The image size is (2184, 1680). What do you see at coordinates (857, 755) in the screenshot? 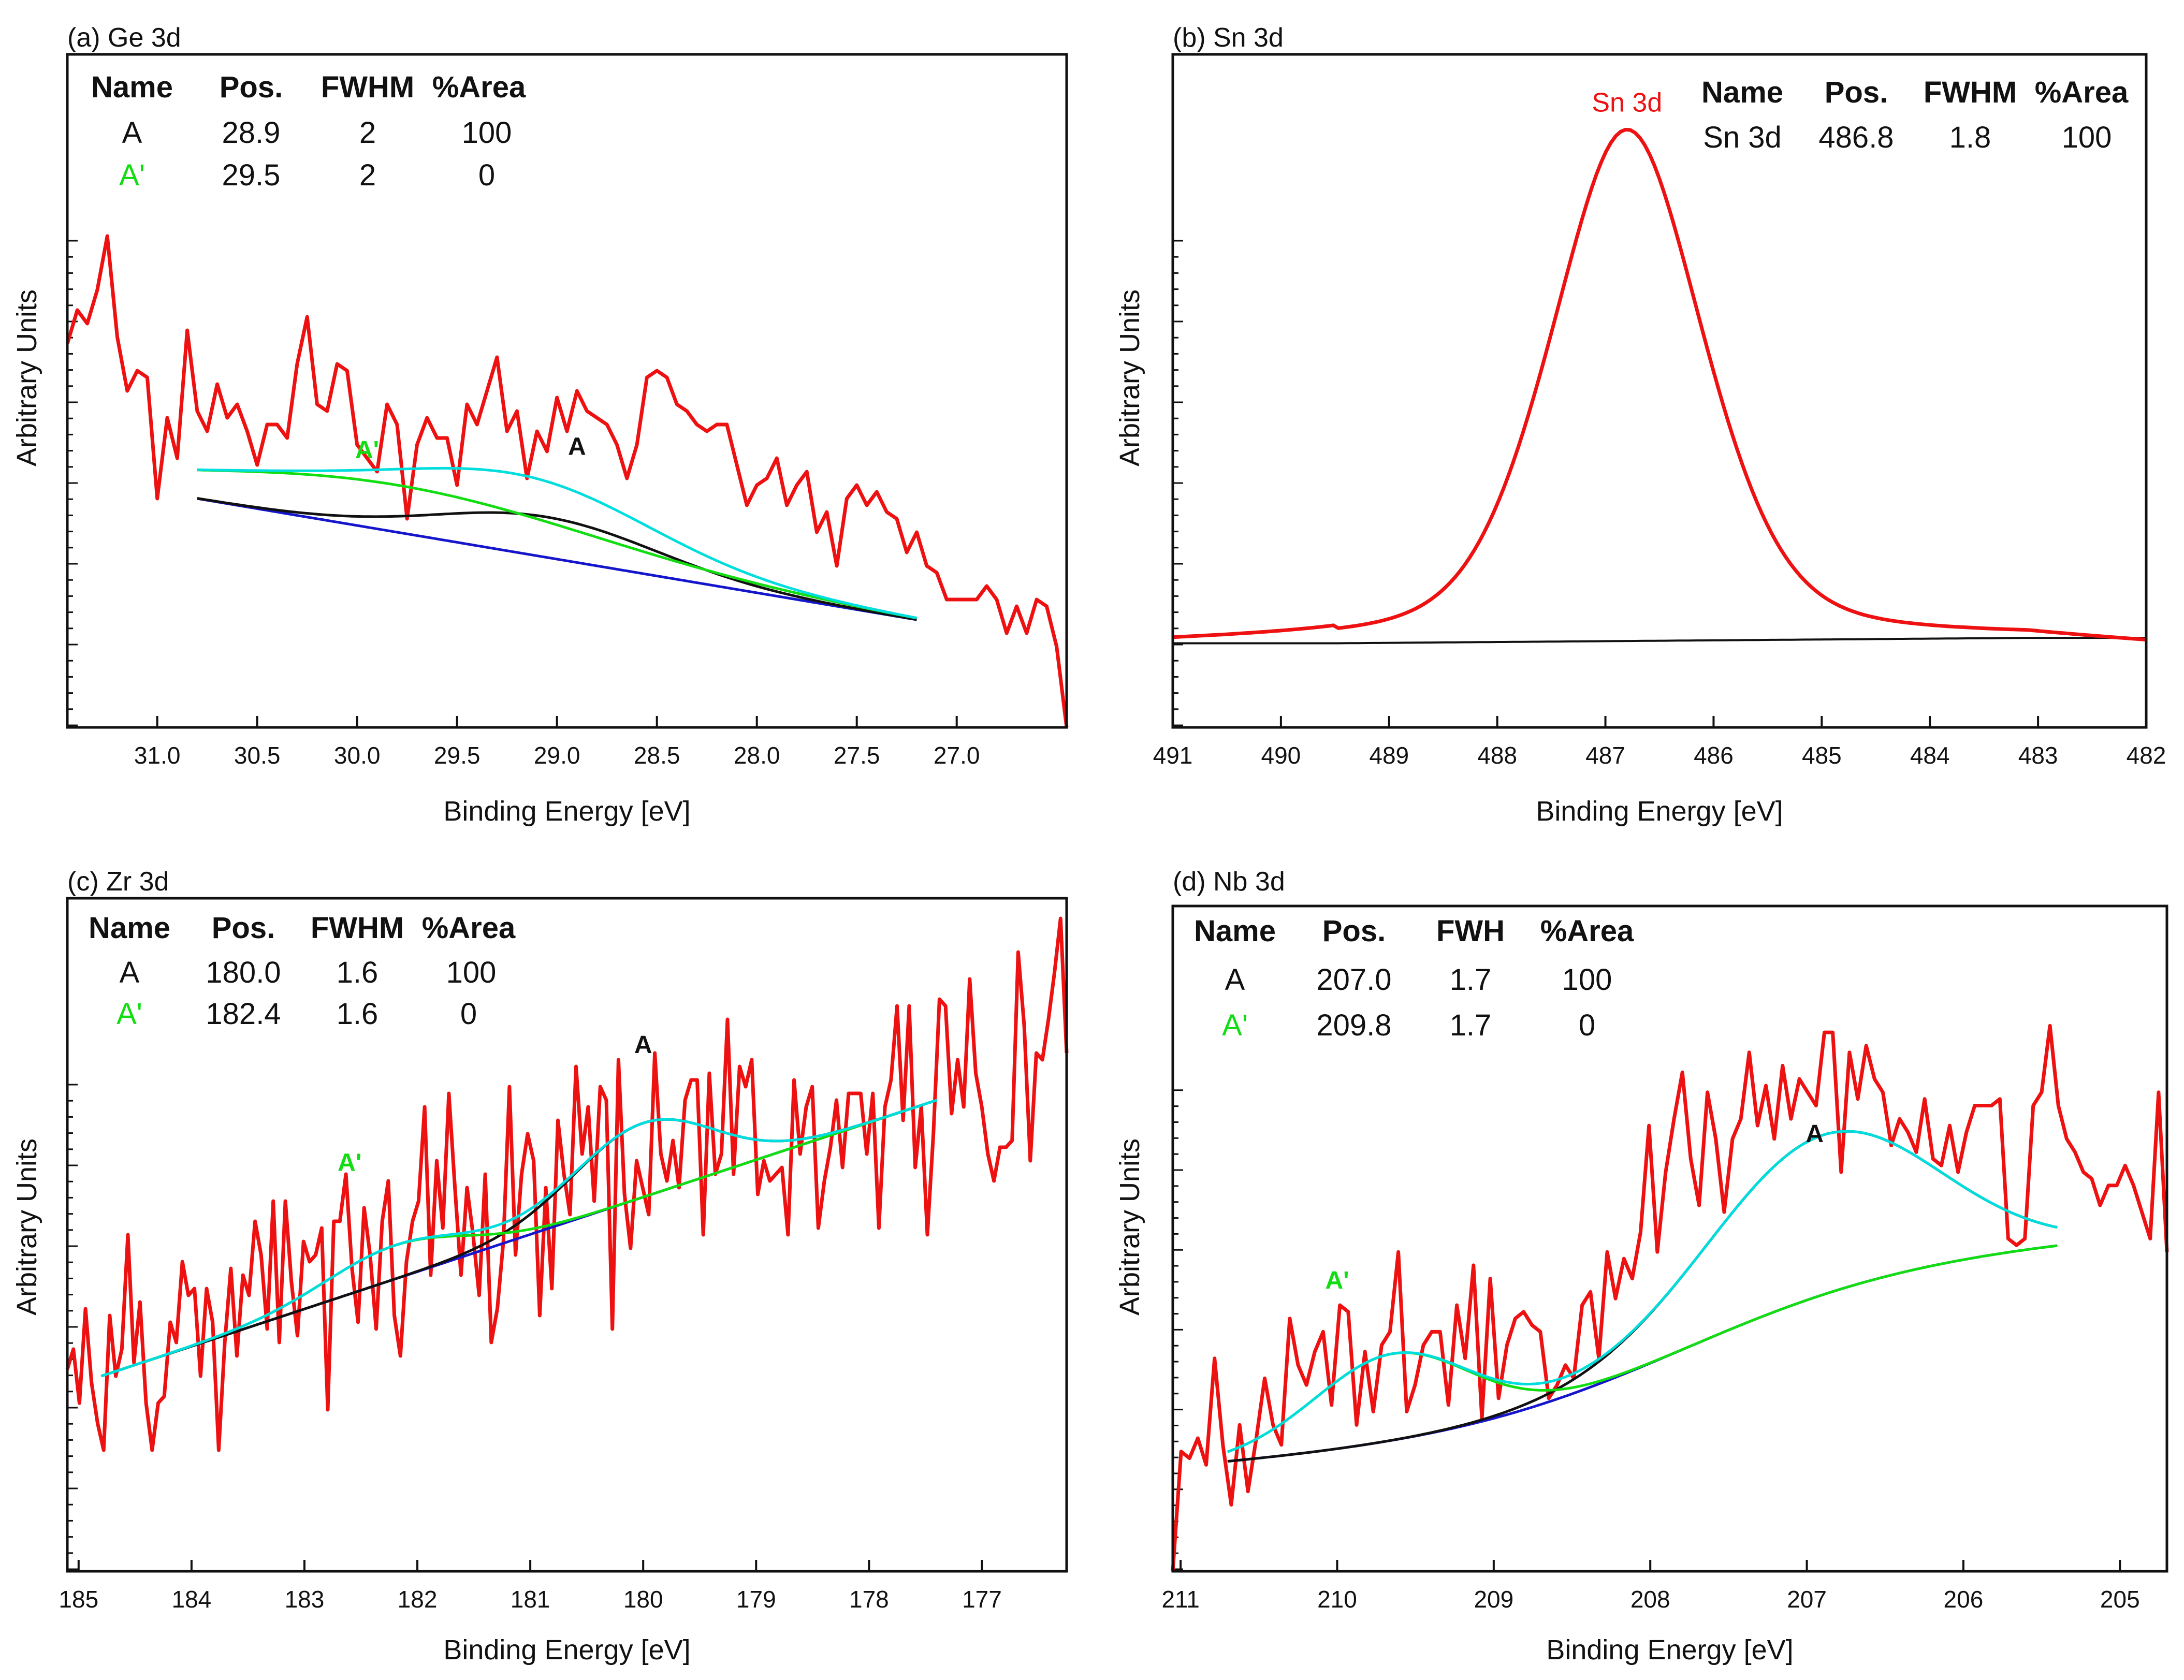
I see `x-tick-label: 27.5` at bounding box center [857, 755].